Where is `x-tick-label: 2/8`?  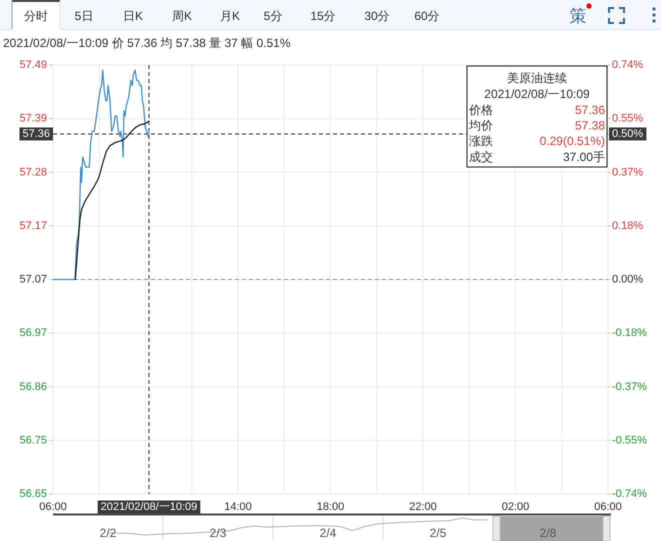 x-tick-label: 2/8 is located at coordinates (548, 533).